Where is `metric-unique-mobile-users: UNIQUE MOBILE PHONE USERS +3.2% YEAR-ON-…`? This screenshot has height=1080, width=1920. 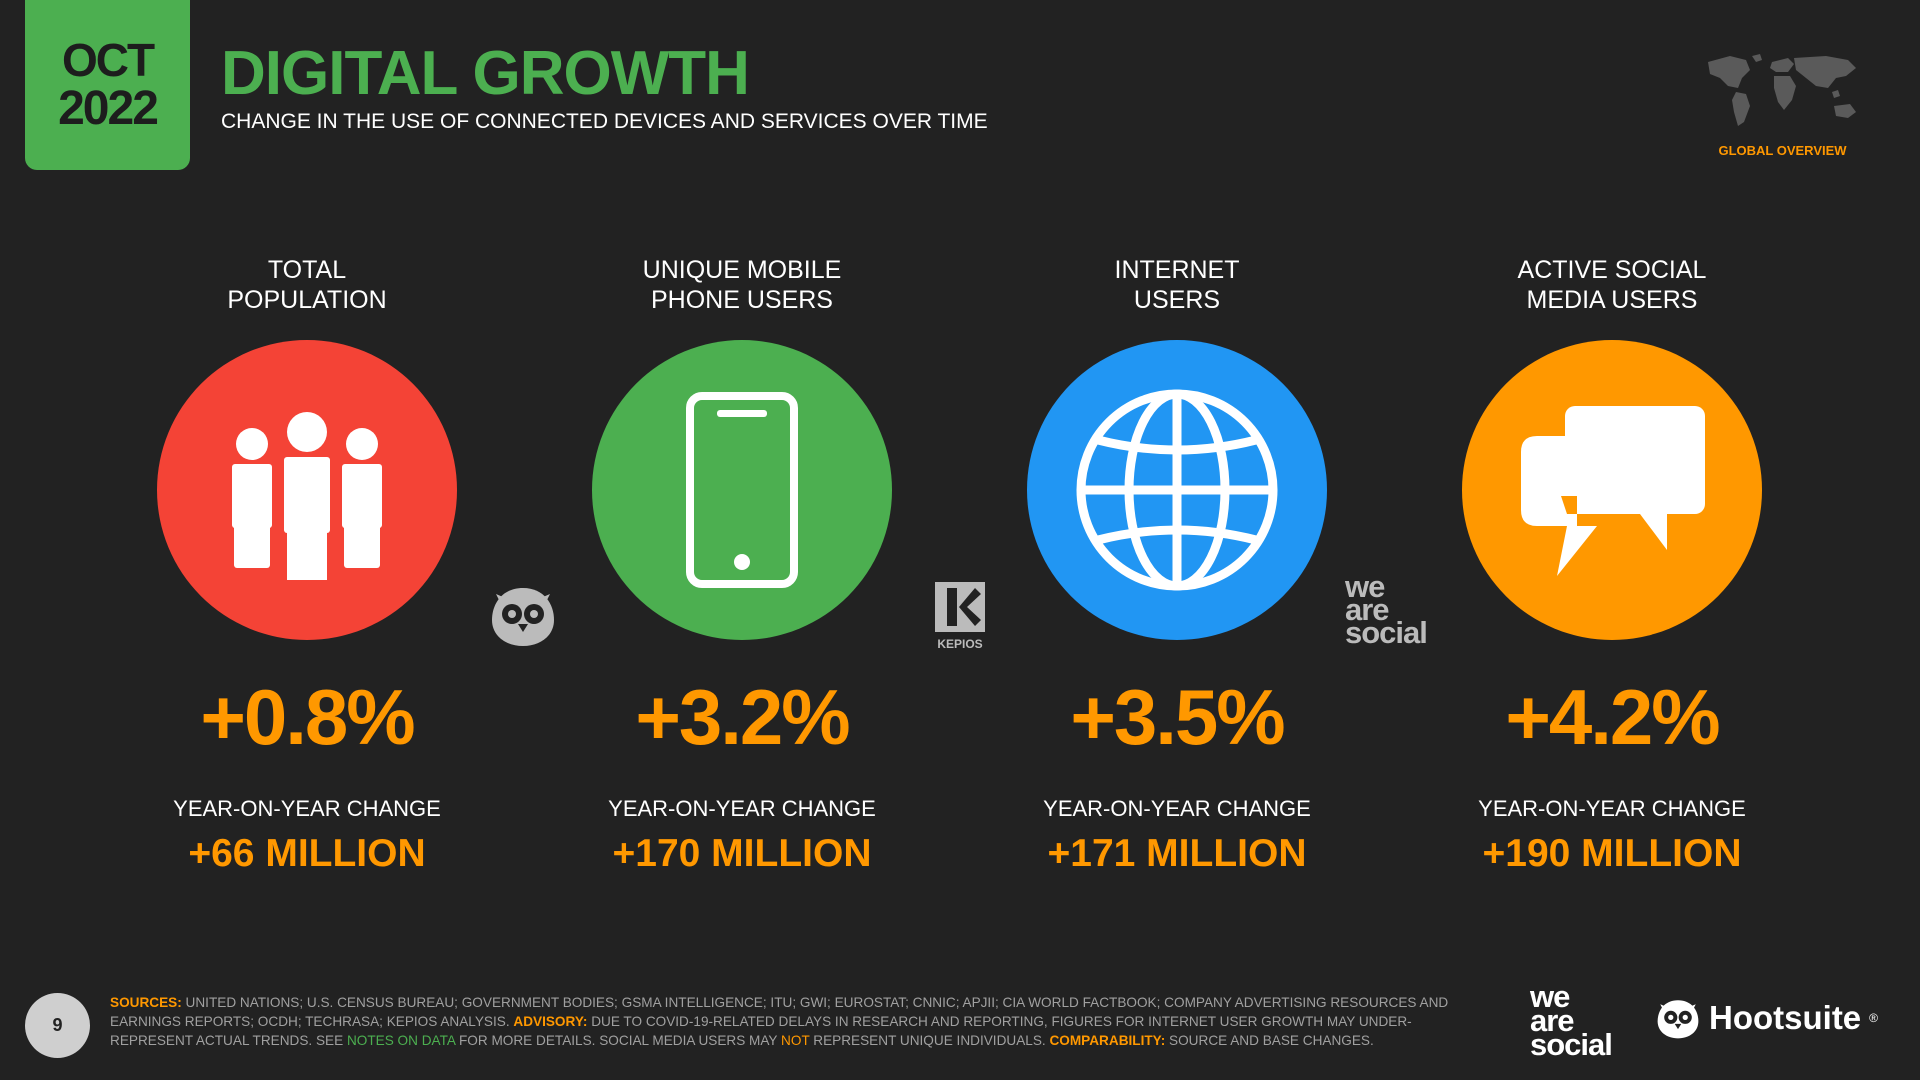
metric-unique-mobile-users: UNIQUE MOBILE PHONE USERS +3.2% YEAR-ON-… is located at coordinates (742, 565).